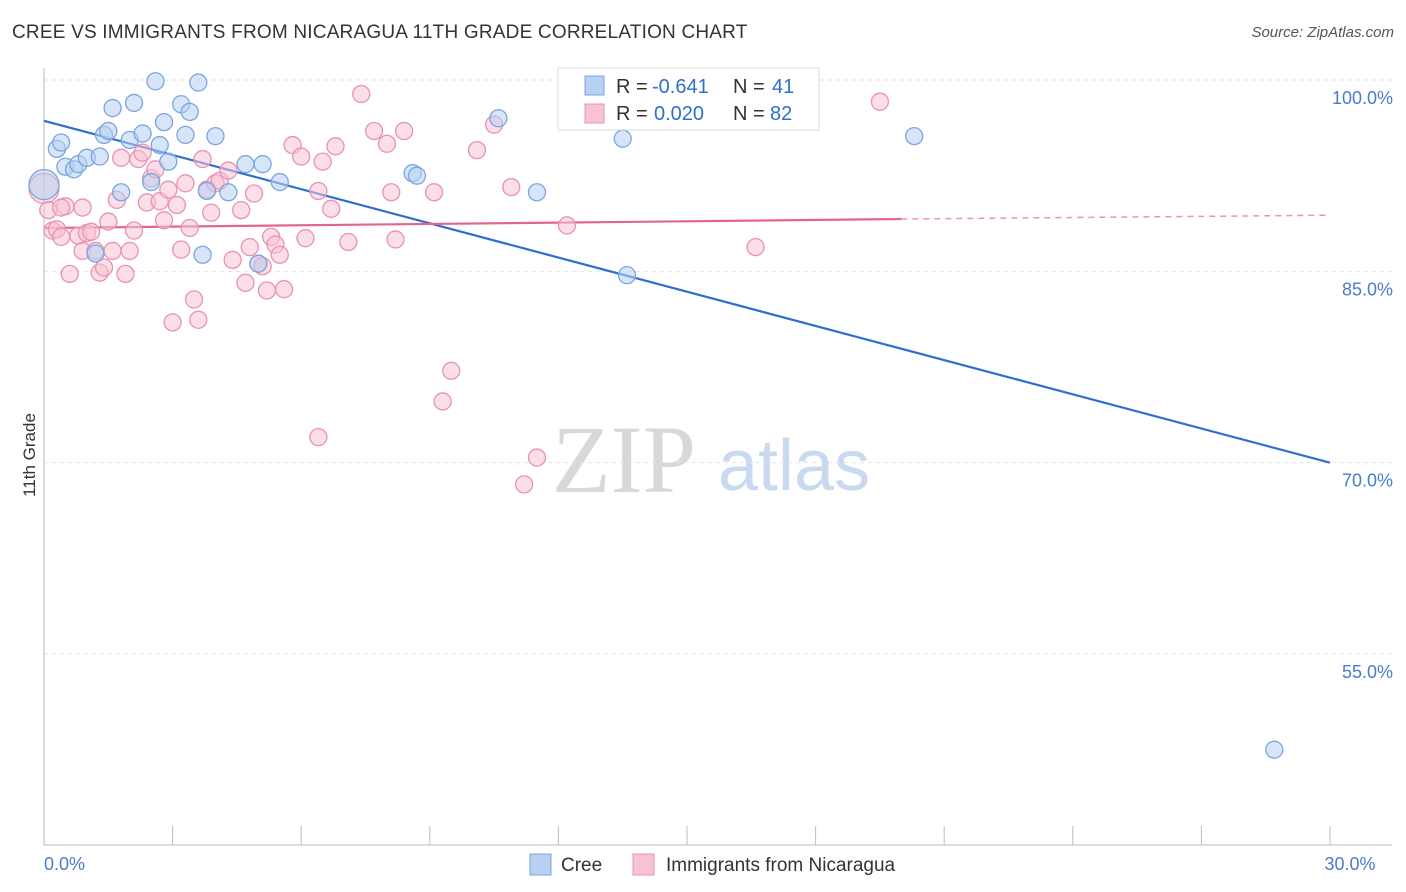 The width and height of the screenshot is (1406, 892). Describe the element at coordinates (632, 114) in the screenshot. I see `stats-nicaragua-r-label: R =` at that location.